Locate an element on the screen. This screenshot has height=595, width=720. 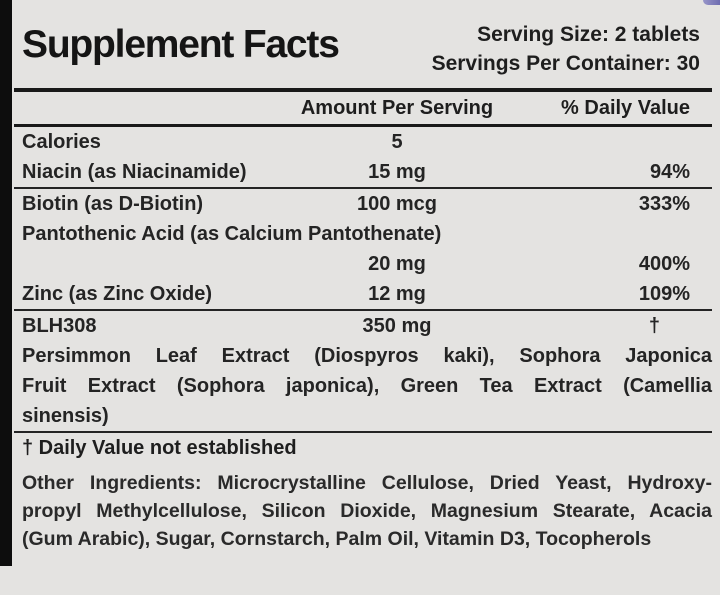
separator-footnote is located at coordinates (363, 432).